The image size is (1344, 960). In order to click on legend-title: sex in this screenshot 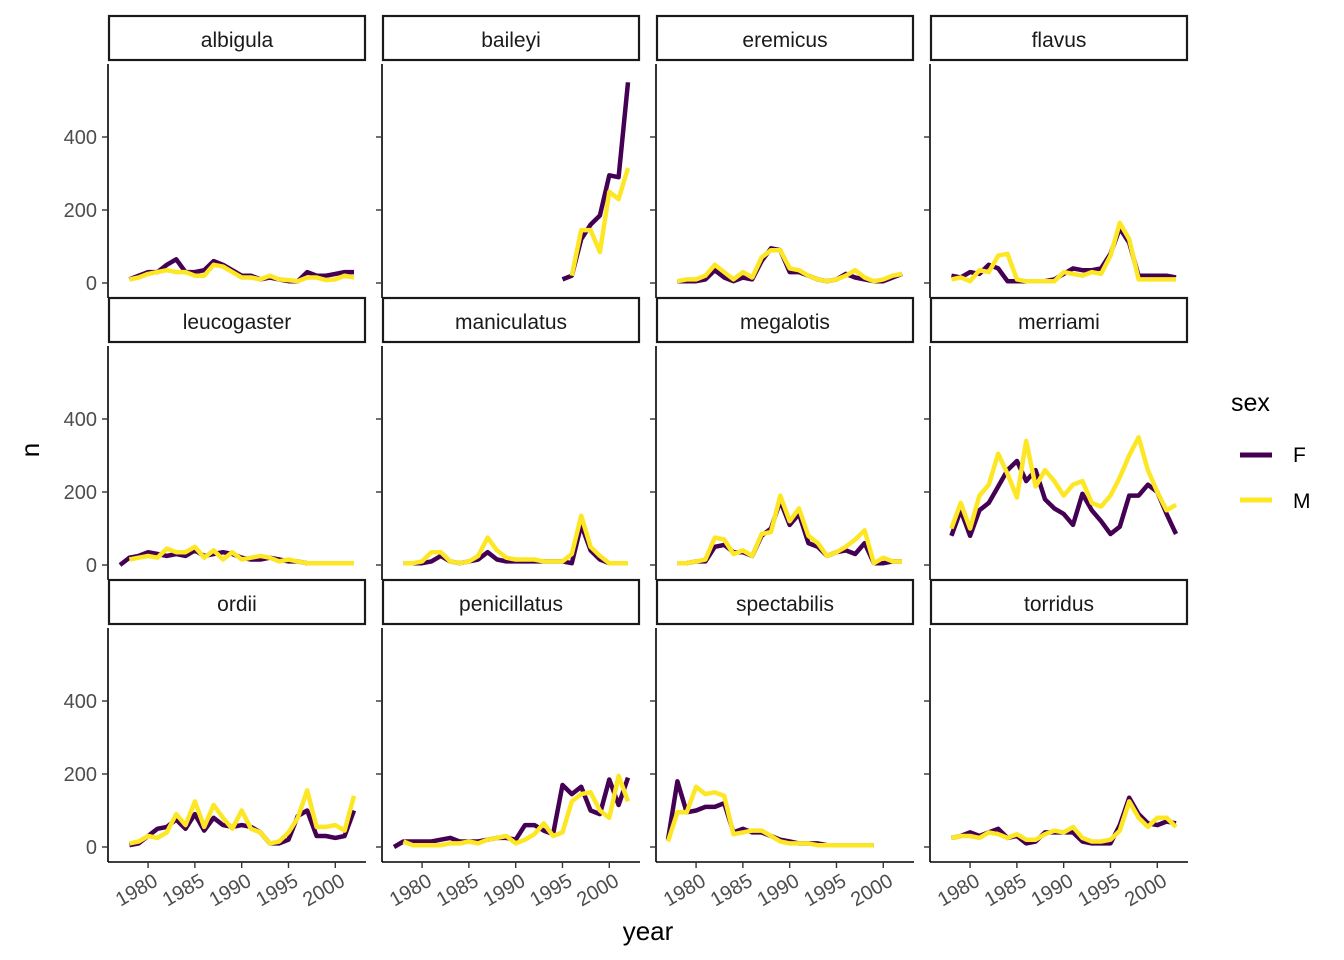, I will do `click(1250, 403)`.